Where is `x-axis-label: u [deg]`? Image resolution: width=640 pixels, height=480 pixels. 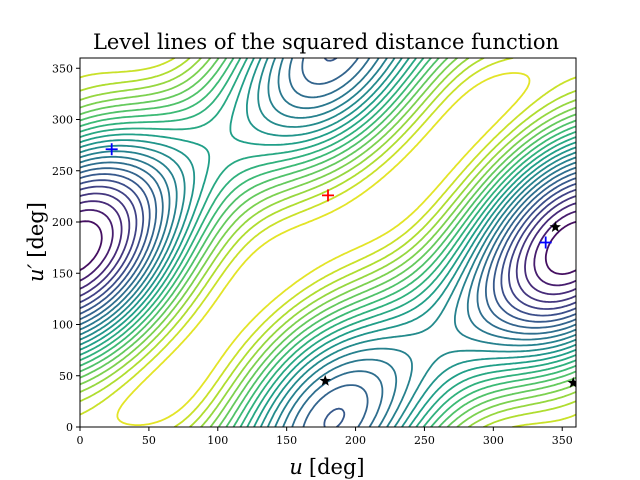 x-axis-label: u [deg] is located at coordinates (326, 467).